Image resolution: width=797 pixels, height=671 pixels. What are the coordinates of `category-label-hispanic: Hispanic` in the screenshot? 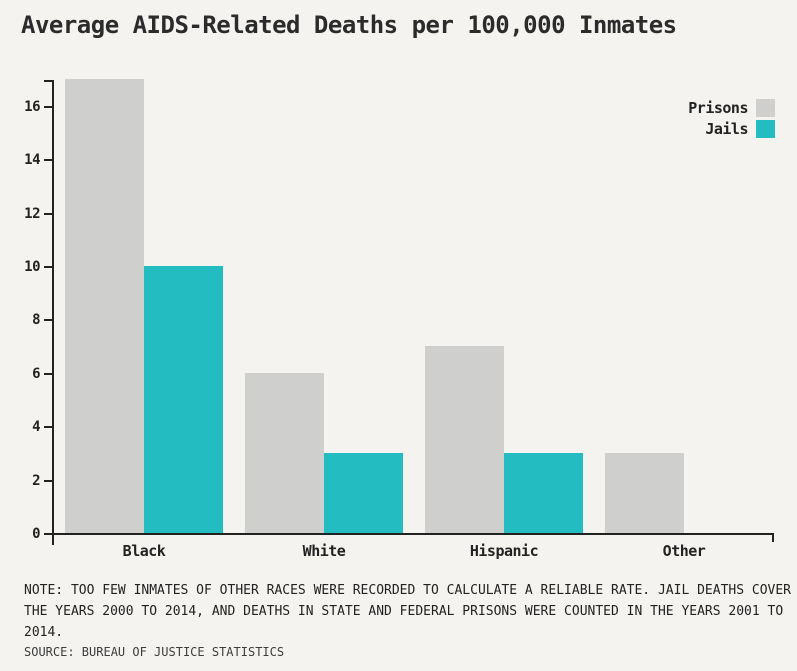 It's located at (504, 551).